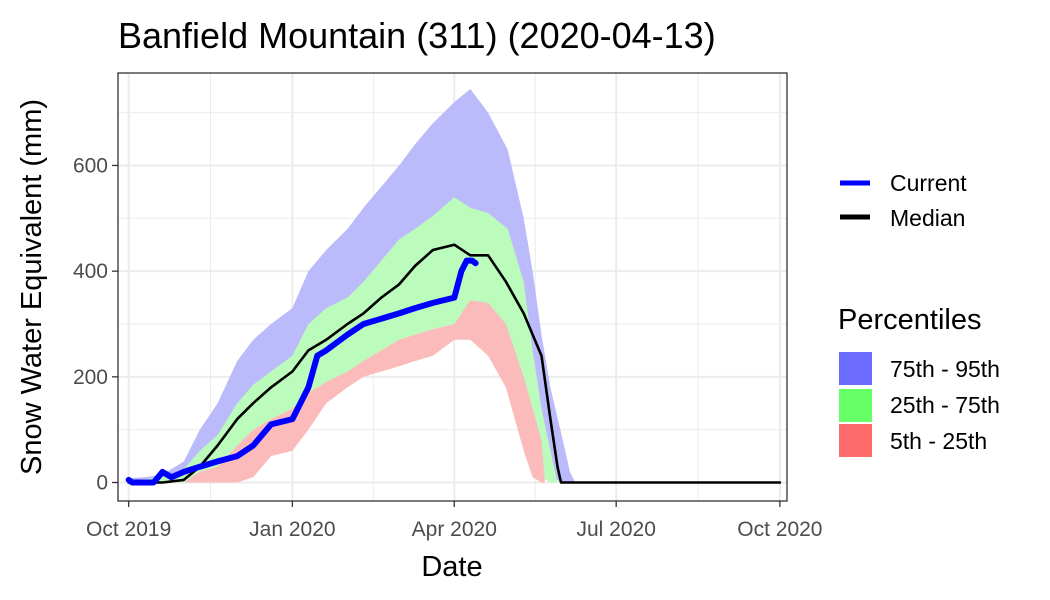  I want to click on x-tick-label: Oct 2020, so click(779, 529).